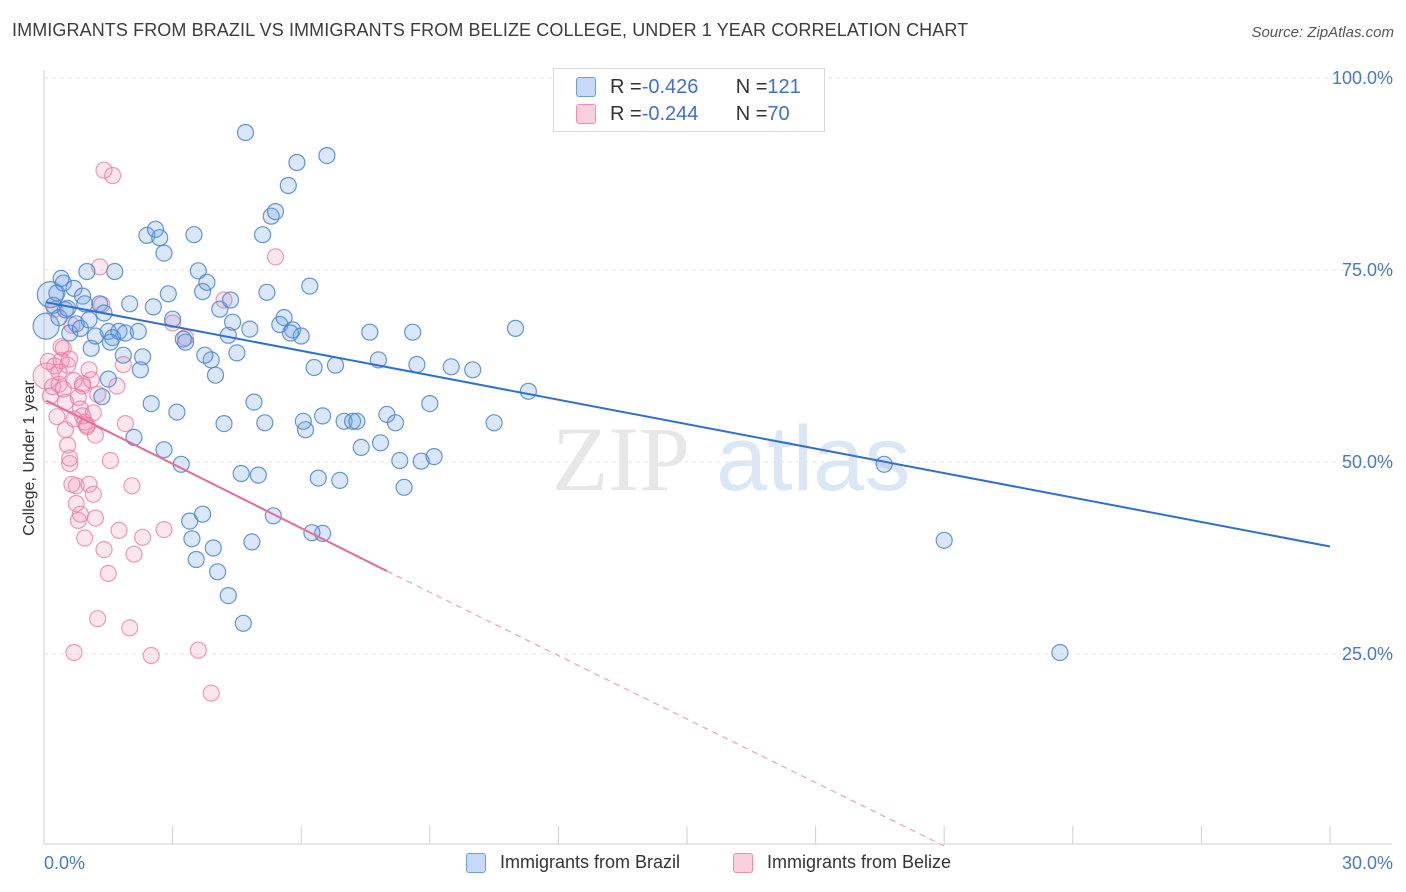  I want to click on source-label: Source: ZipAtlas.com, so click(1322, 32).